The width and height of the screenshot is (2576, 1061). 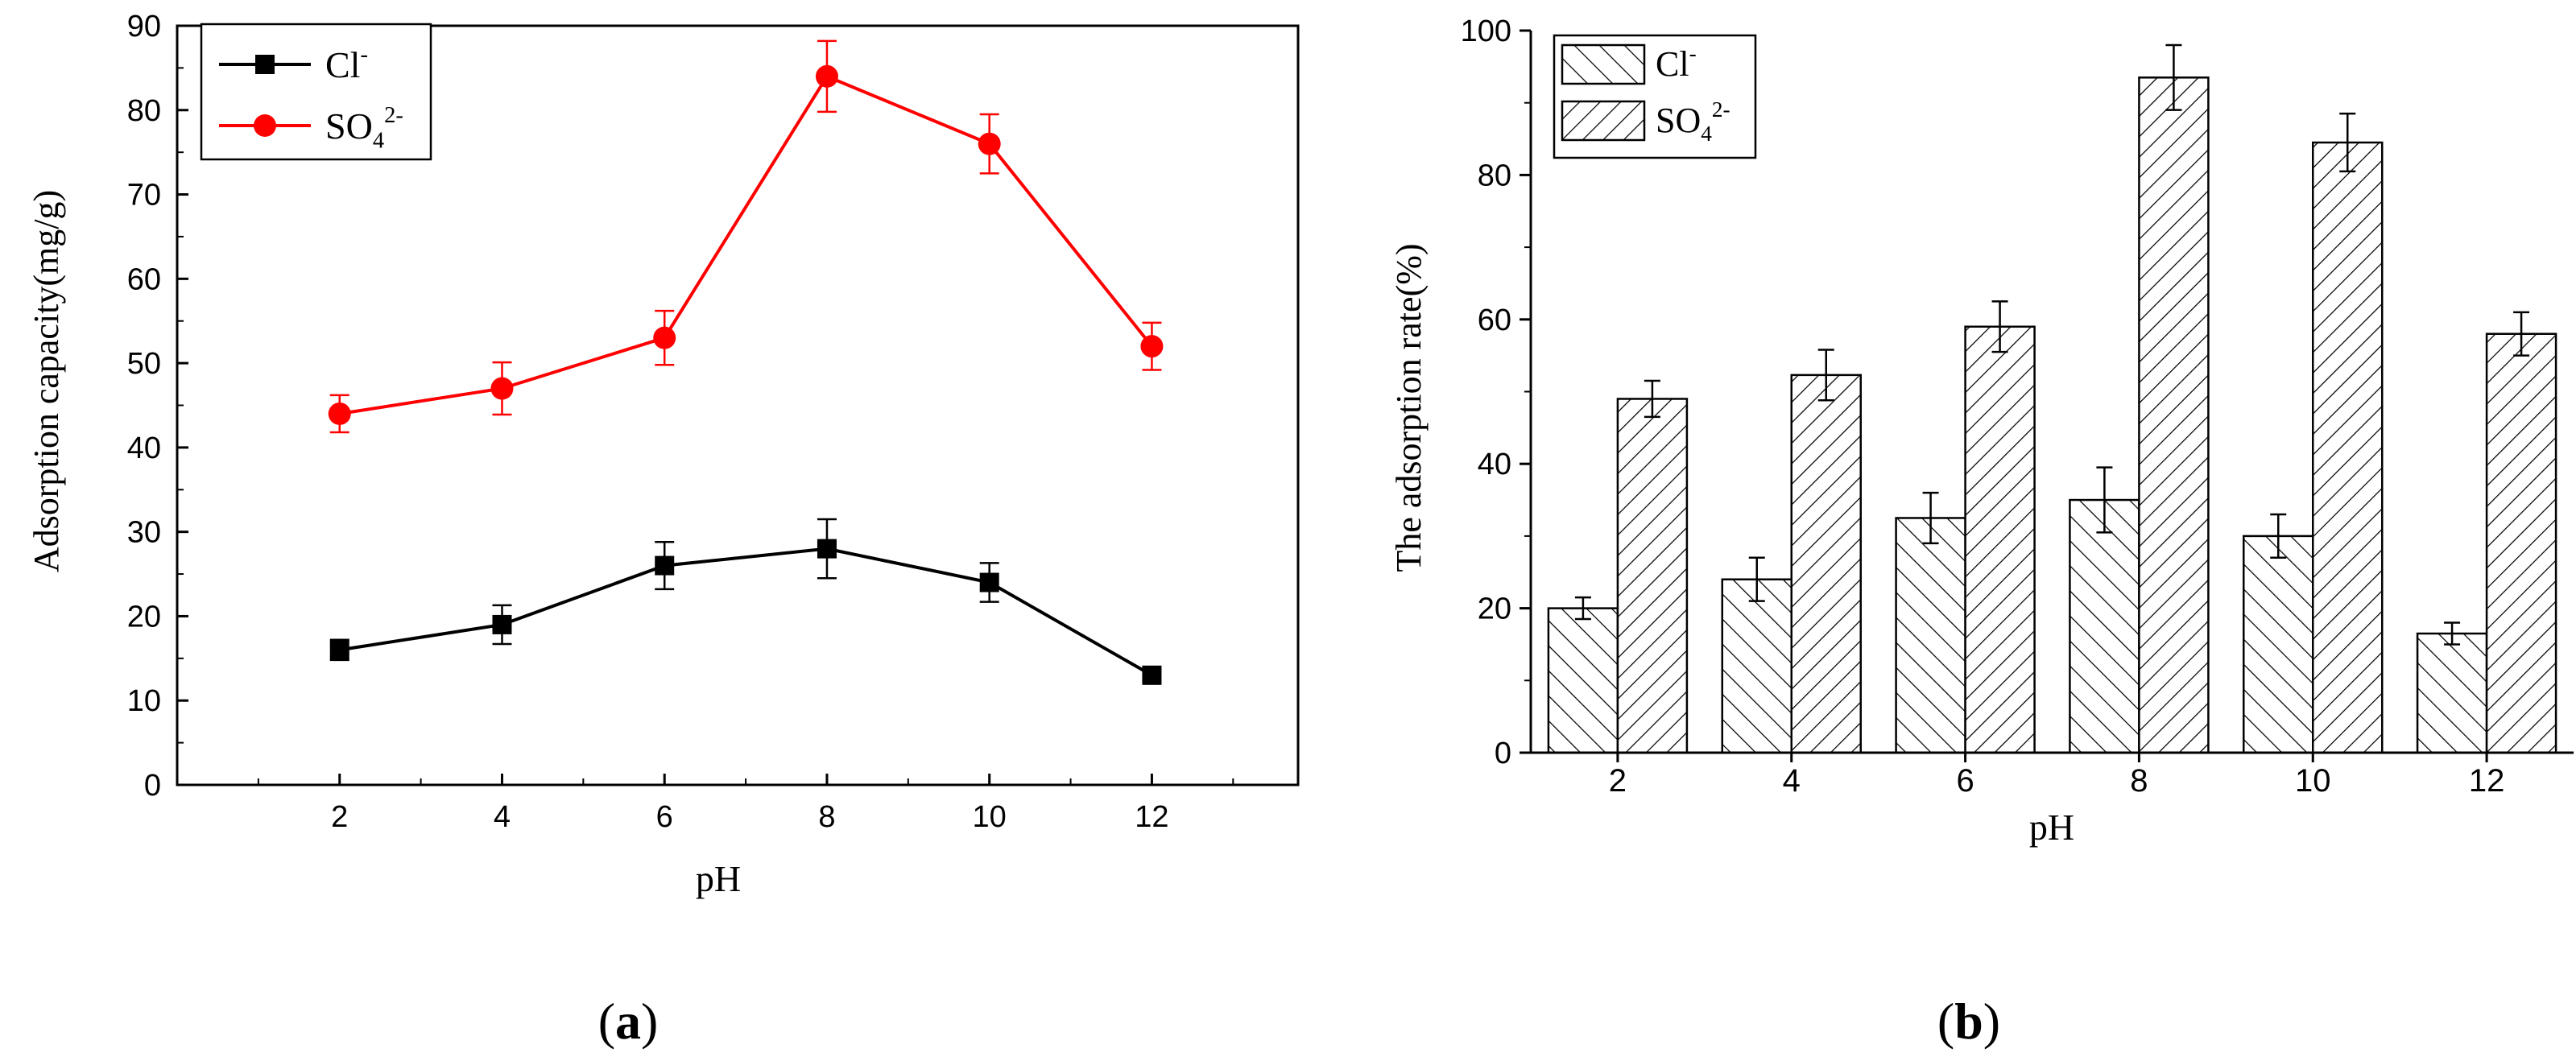 What do you see at coordinates (364, 56) in the screenshot?
I see `legend-label-superscript: -` at bounding box center [364, 56].